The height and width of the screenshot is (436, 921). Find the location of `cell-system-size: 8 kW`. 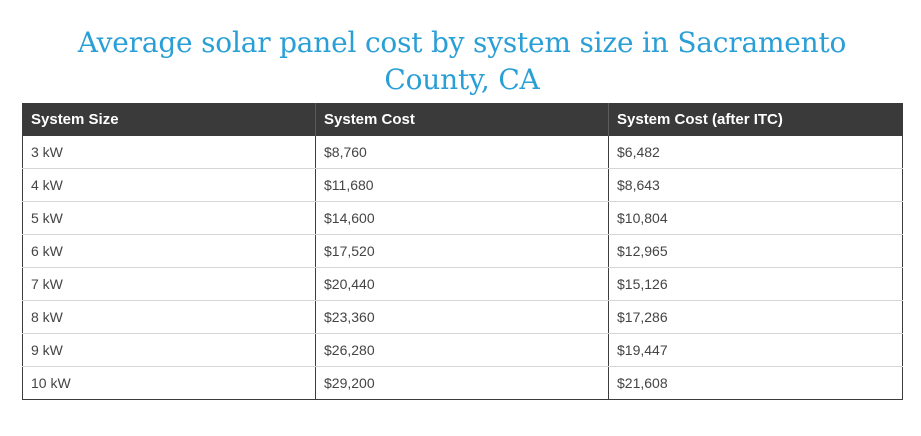

cell-system-size: 8 kW is located at coordinates (169, 317).